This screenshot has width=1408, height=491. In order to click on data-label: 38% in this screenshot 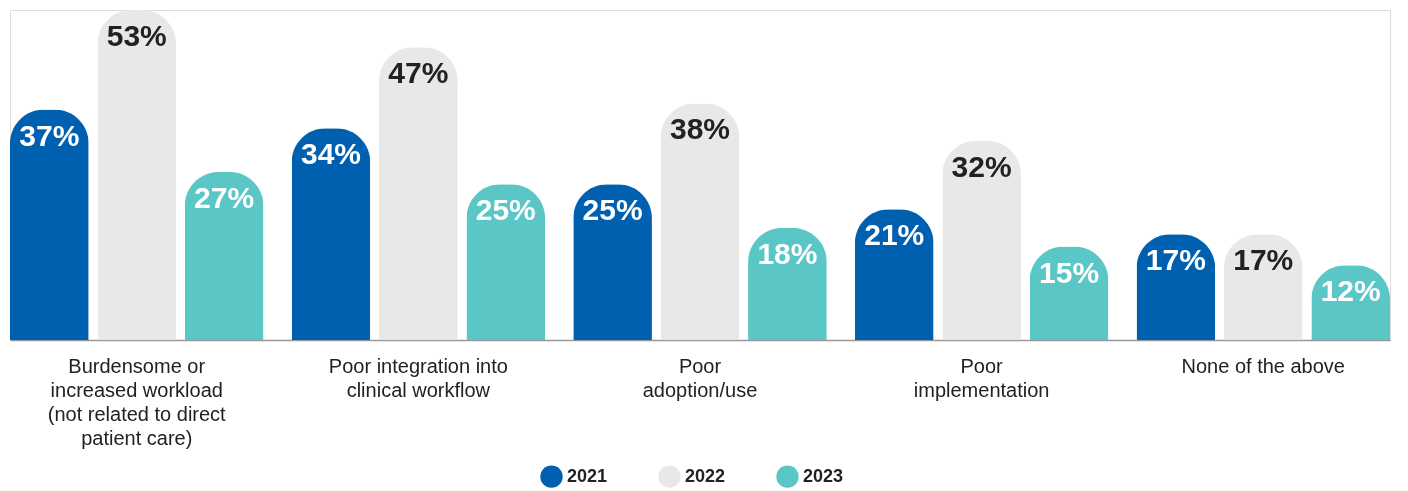, I will do `click(700, 129)`.